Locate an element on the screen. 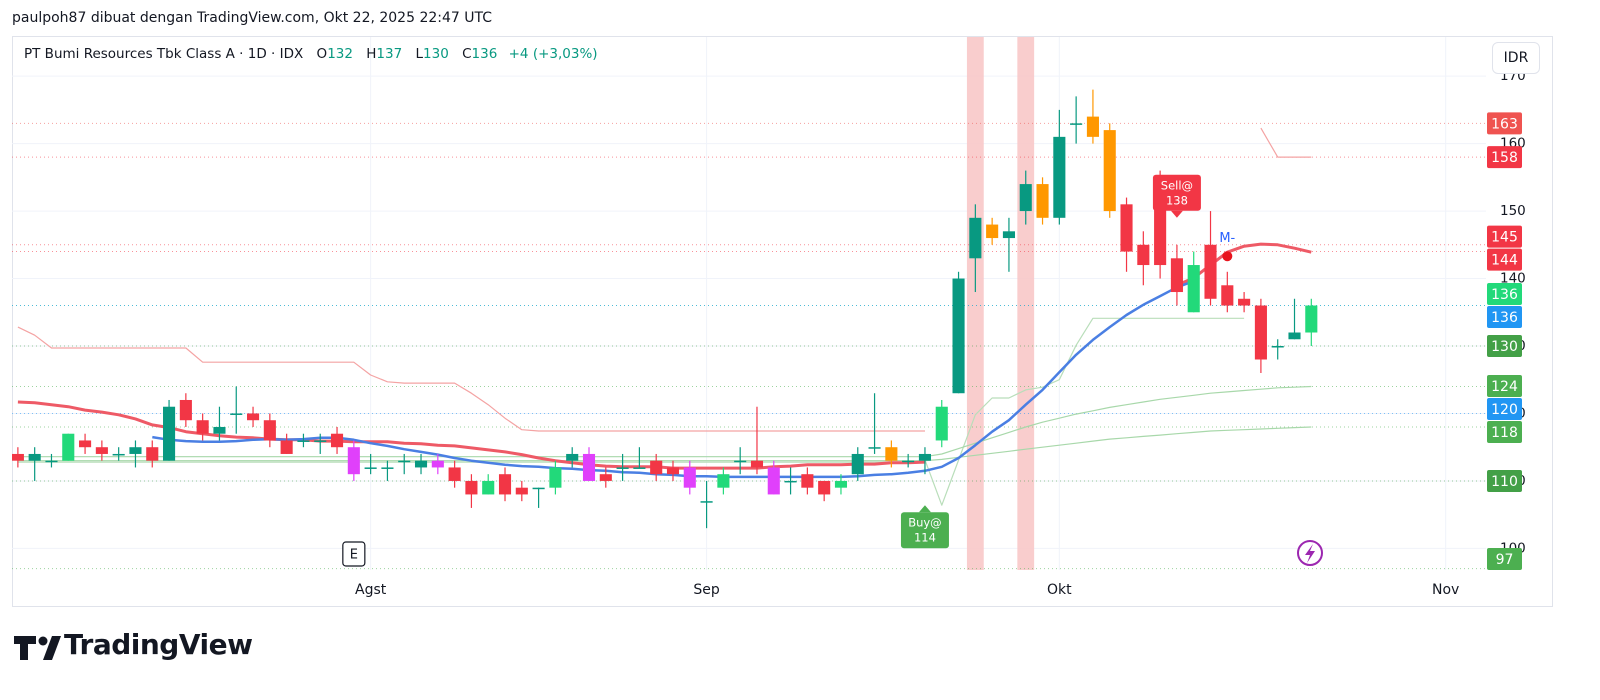 This screenshot has height=700, width=1600. x-tick-label: Okt is located at coordinates (1059, 590).